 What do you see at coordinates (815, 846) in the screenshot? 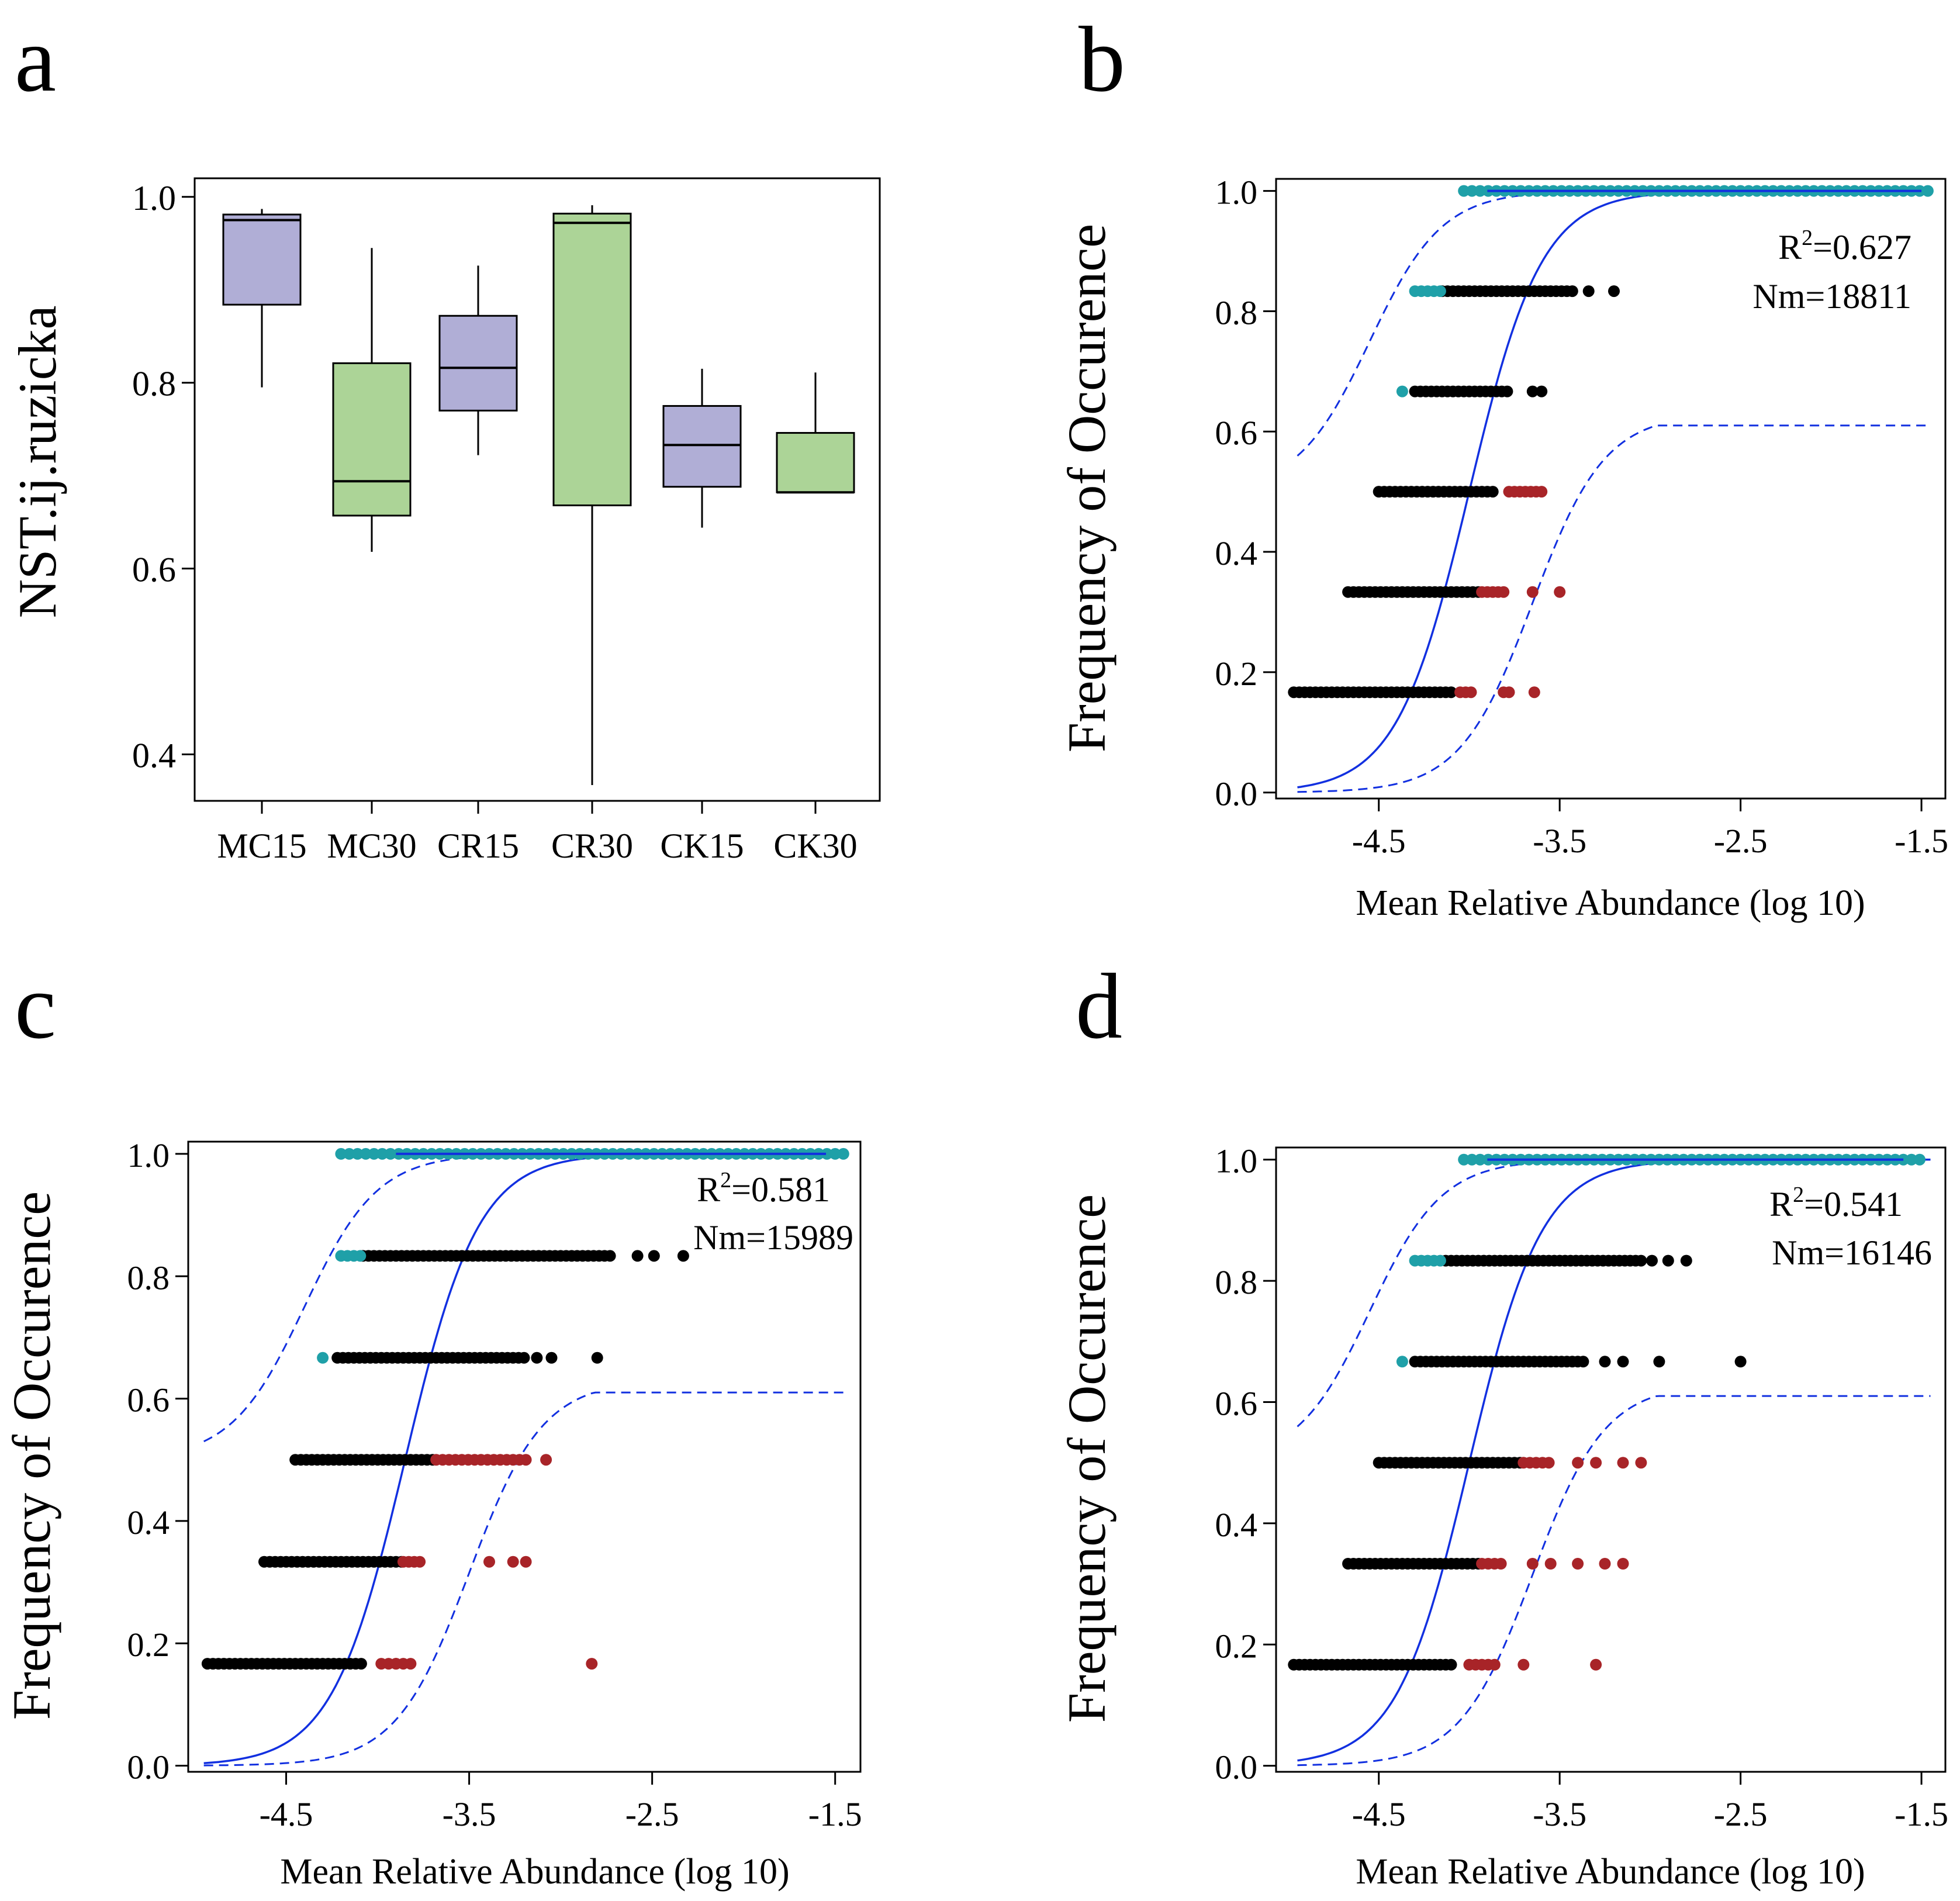
I see `panel-a-x-tick-label: CK30` at bounding box center [815, 846].